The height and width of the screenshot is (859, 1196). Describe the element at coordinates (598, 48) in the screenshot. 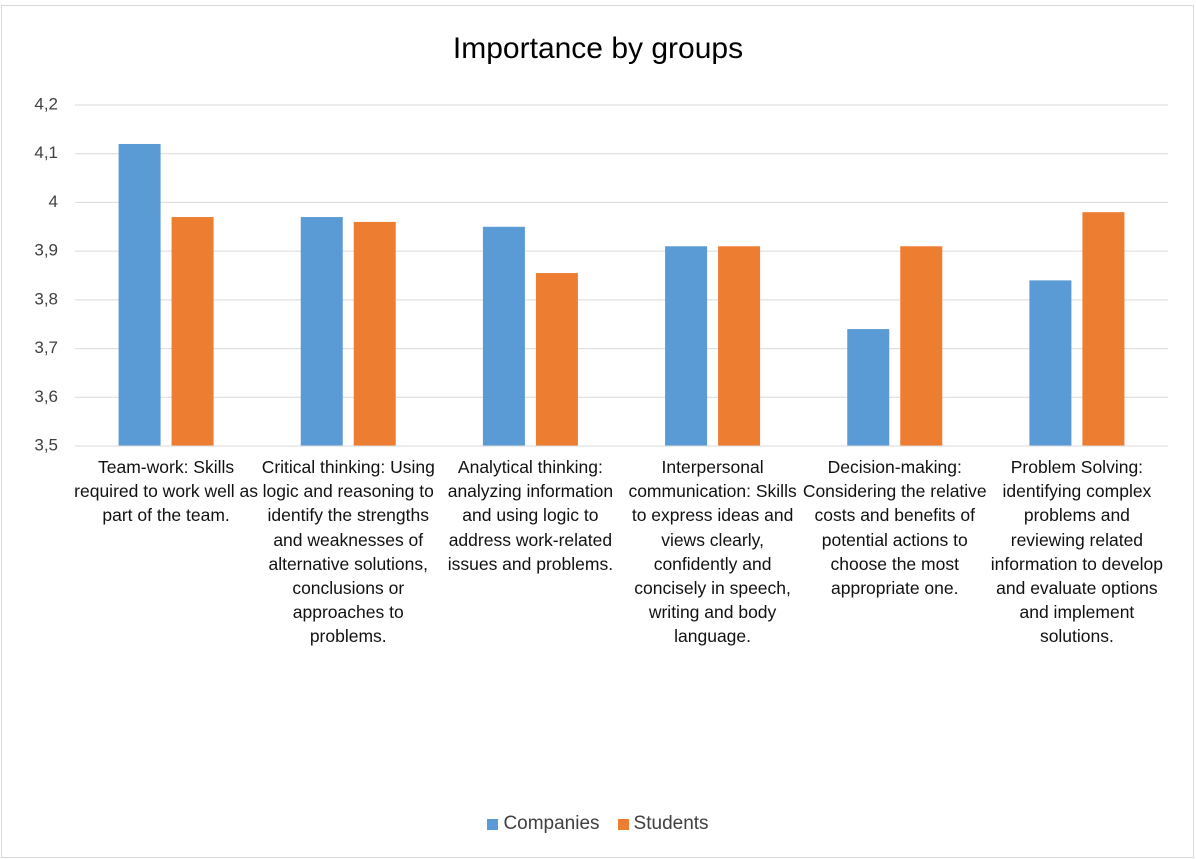

I see `chart-title: Importance by groups` at that location.